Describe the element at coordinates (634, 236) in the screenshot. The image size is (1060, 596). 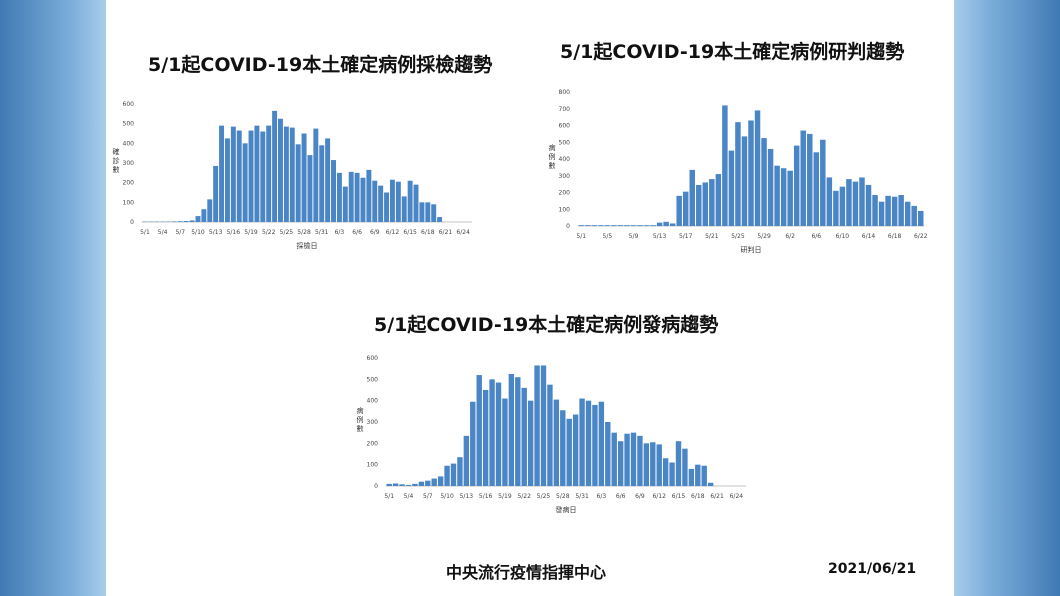
I see `x-tick-label: 5/9` at that location.